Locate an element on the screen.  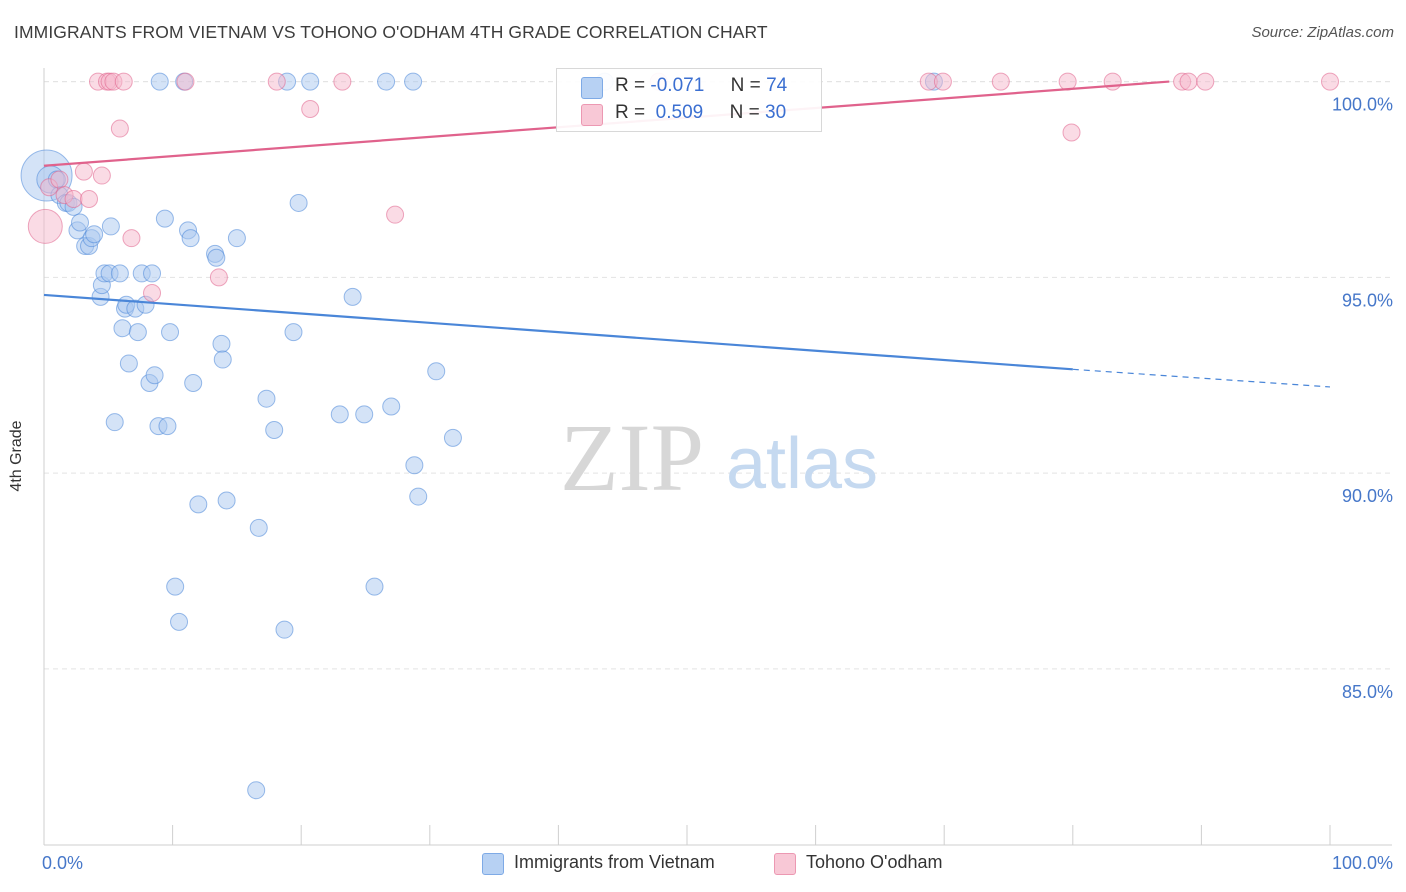
watermark: ZIP atlas is located at coordinates (719, 457).